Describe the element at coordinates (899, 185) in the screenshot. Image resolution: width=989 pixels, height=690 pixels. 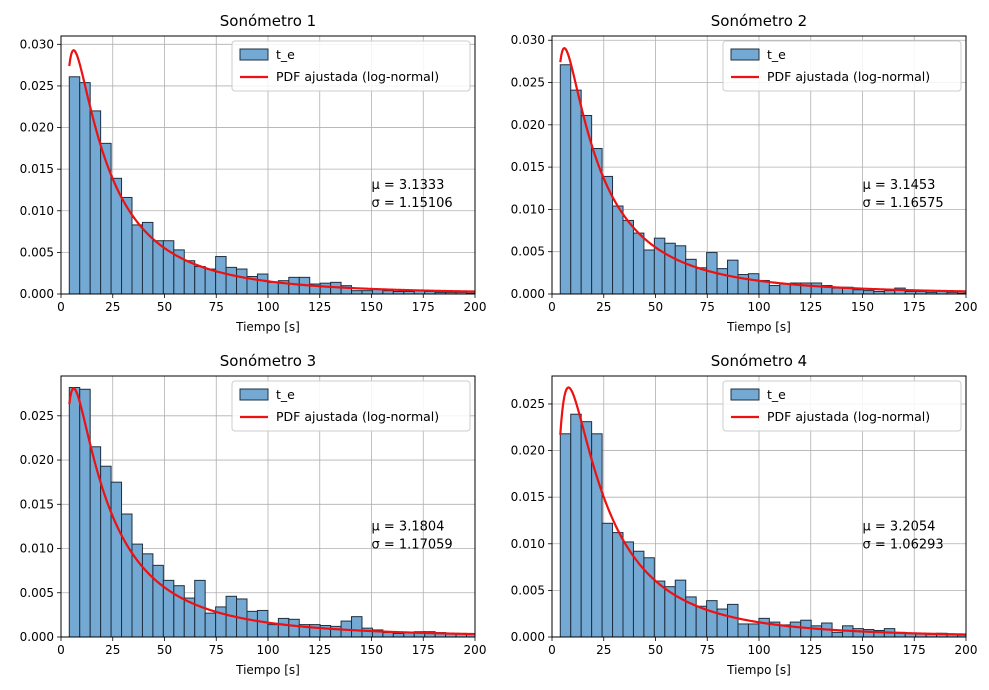
I see `mu-annotation: μ = 3.1453` at that location.